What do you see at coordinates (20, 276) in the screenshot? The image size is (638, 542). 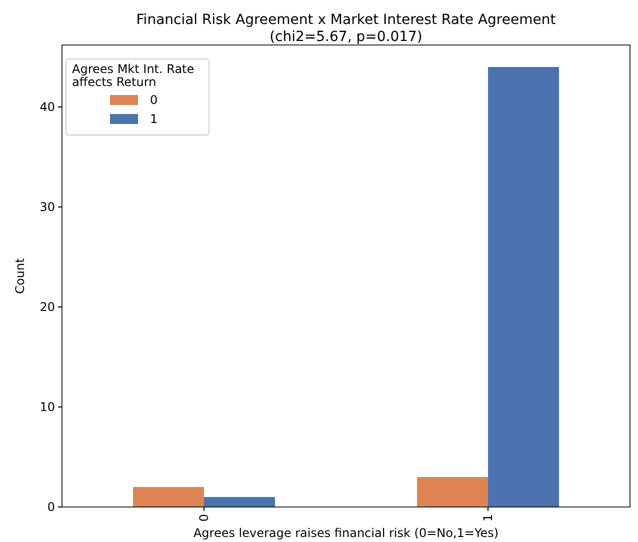 I see `y-axis-title: Count` at bounding box center [20, 276].